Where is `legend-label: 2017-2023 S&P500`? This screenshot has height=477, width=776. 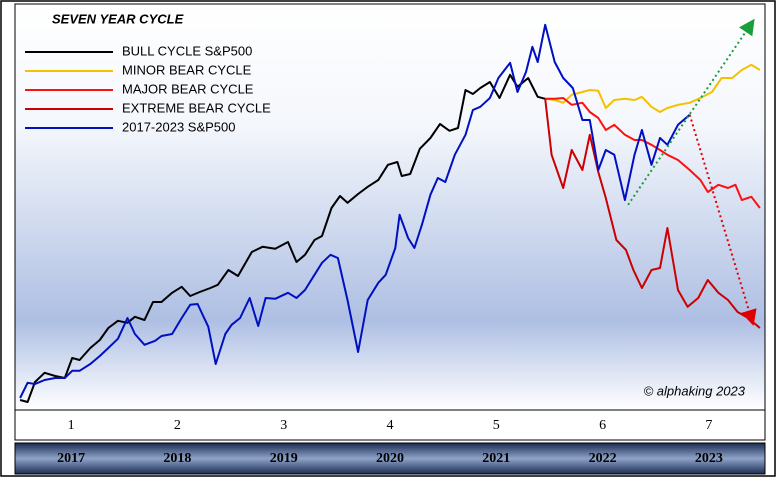
legend-label: 2017-2023 S&P500 is located at coordinates (178, 126).